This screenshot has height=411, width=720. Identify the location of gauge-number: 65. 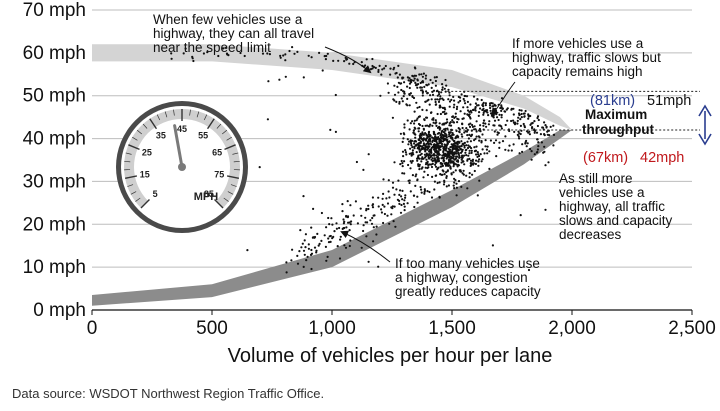
(217, 152).